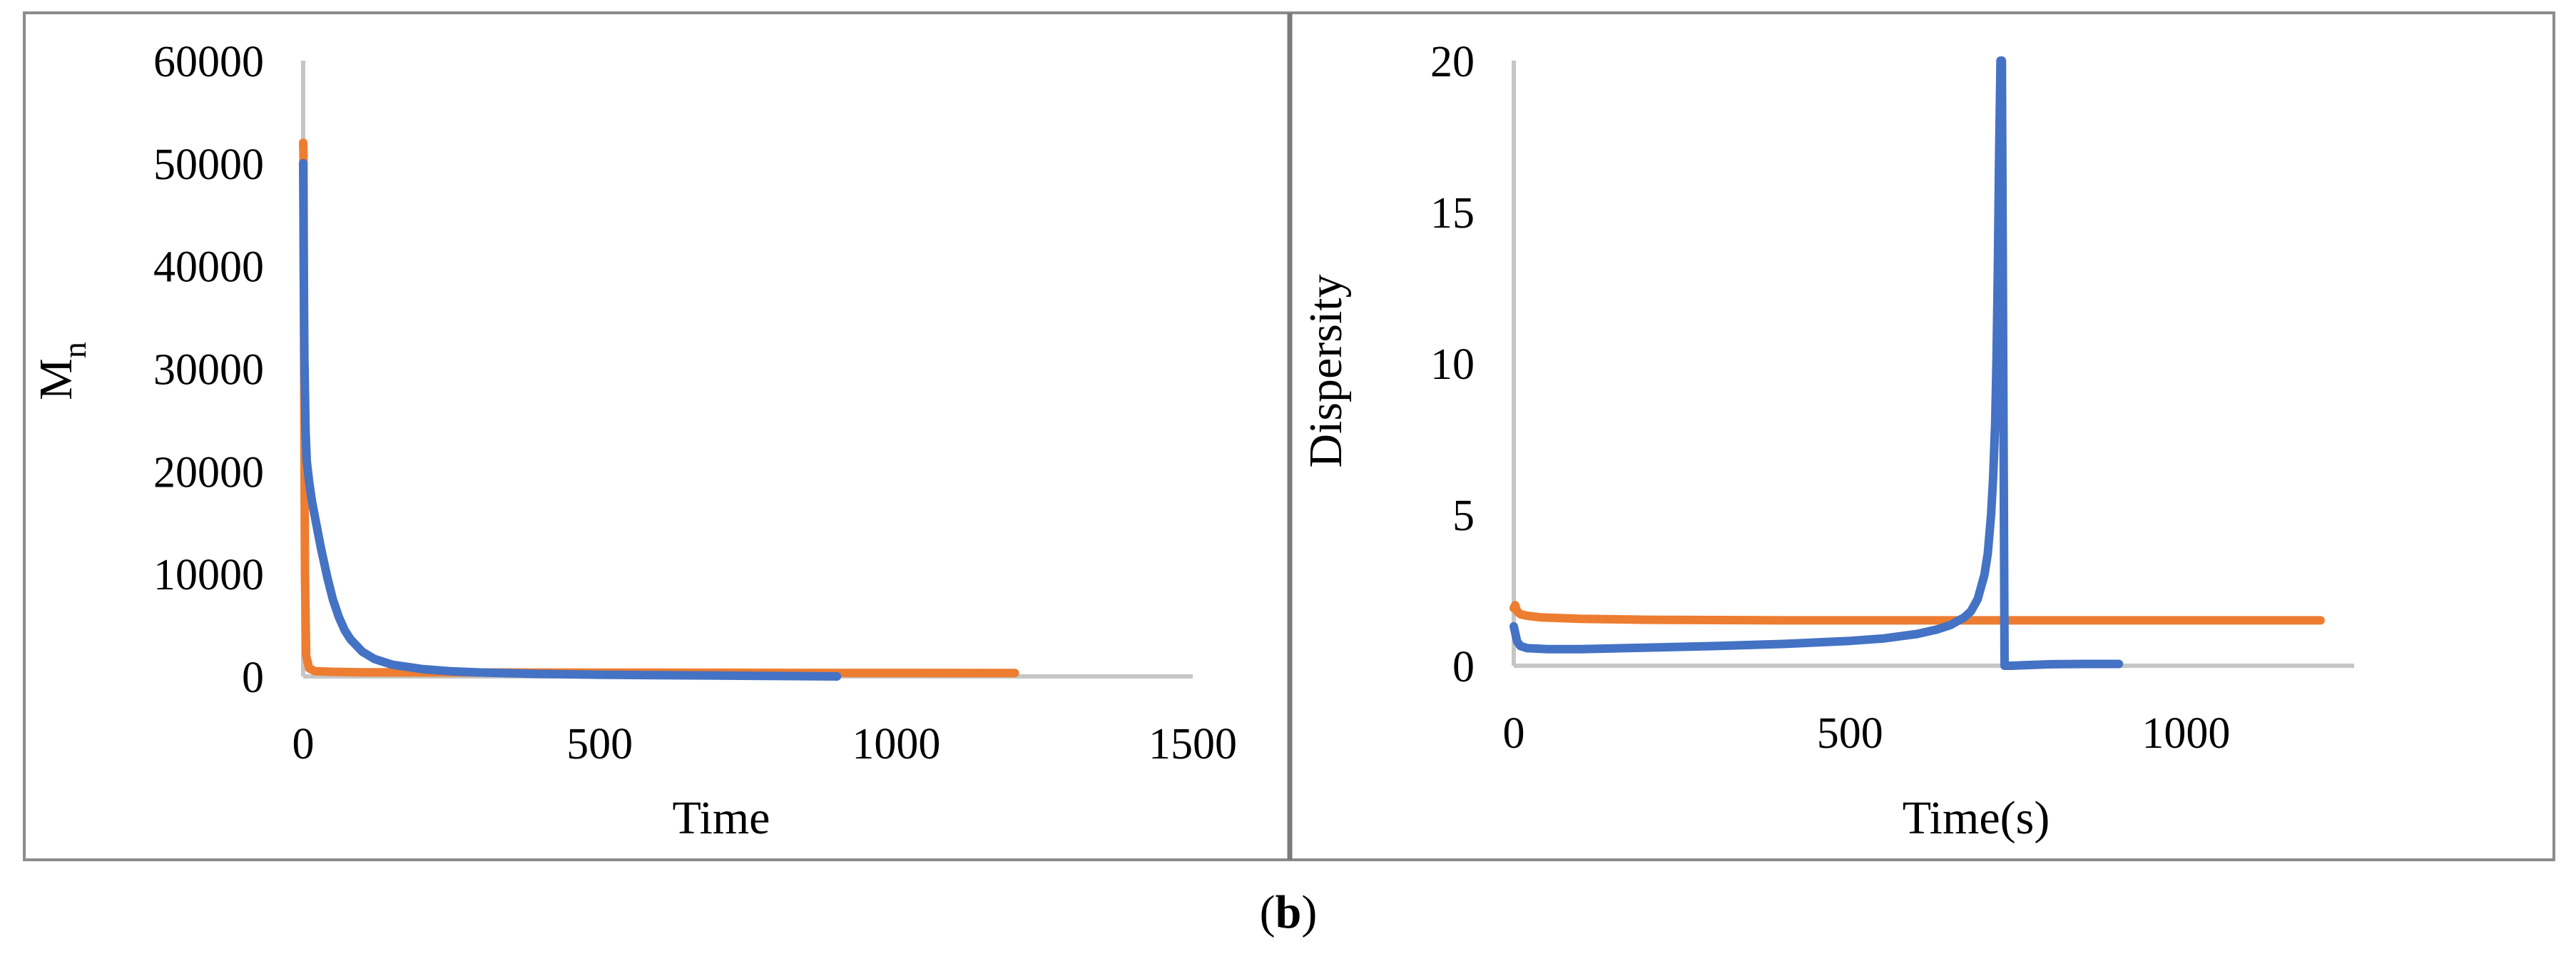  What do you see at coordinates (253, 678) in the screenshot?
I see `mn-y-tick-label: 0` at bounding box center [253, 678].